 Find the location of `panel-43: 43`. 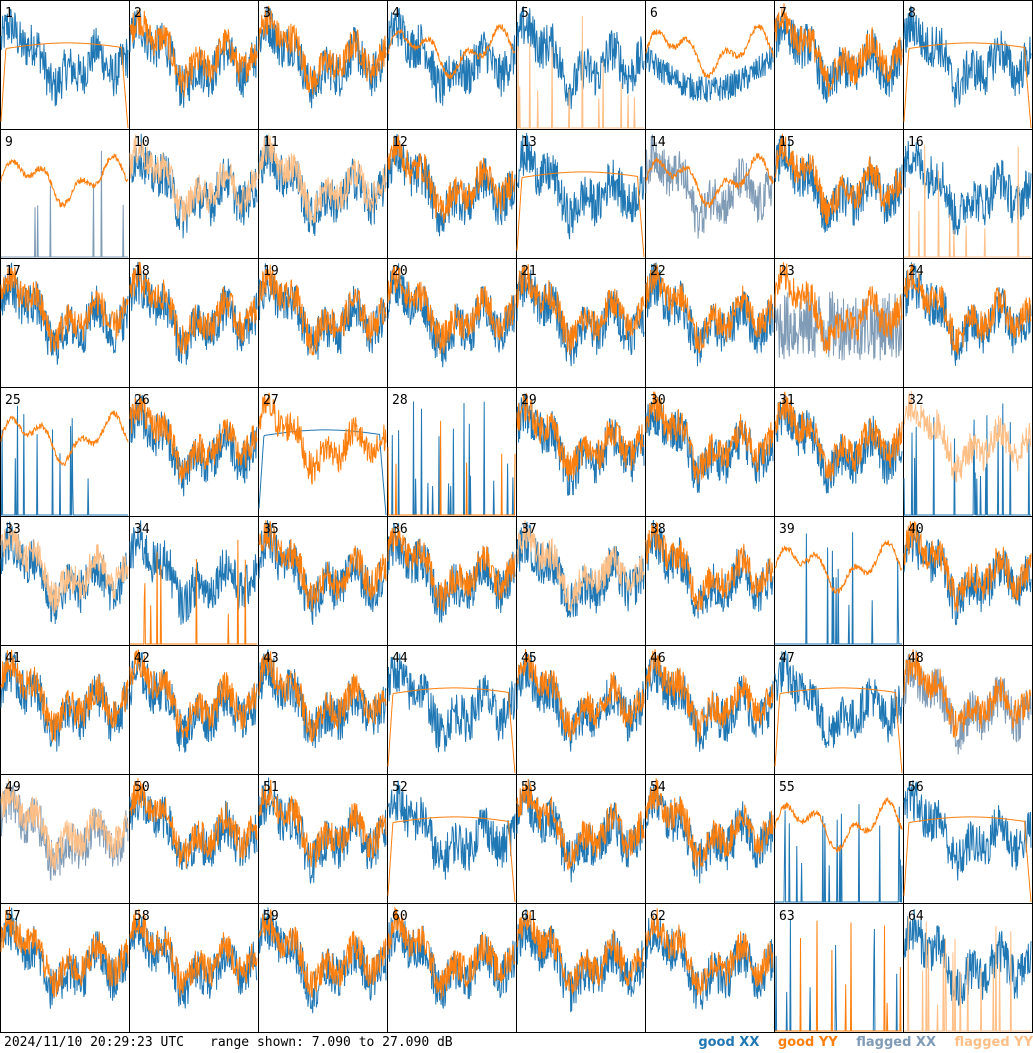

panel-43: 43 is located at coordinates (323, 710).